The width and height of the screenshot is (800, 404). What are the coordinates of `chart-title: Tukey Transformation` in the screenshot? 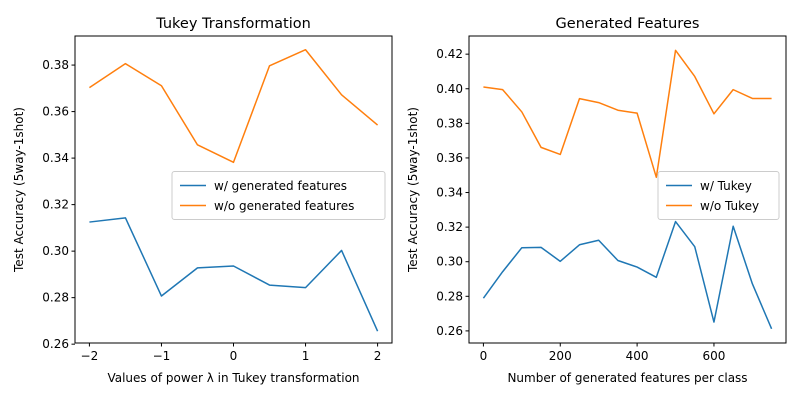 It's located at (233, 24).